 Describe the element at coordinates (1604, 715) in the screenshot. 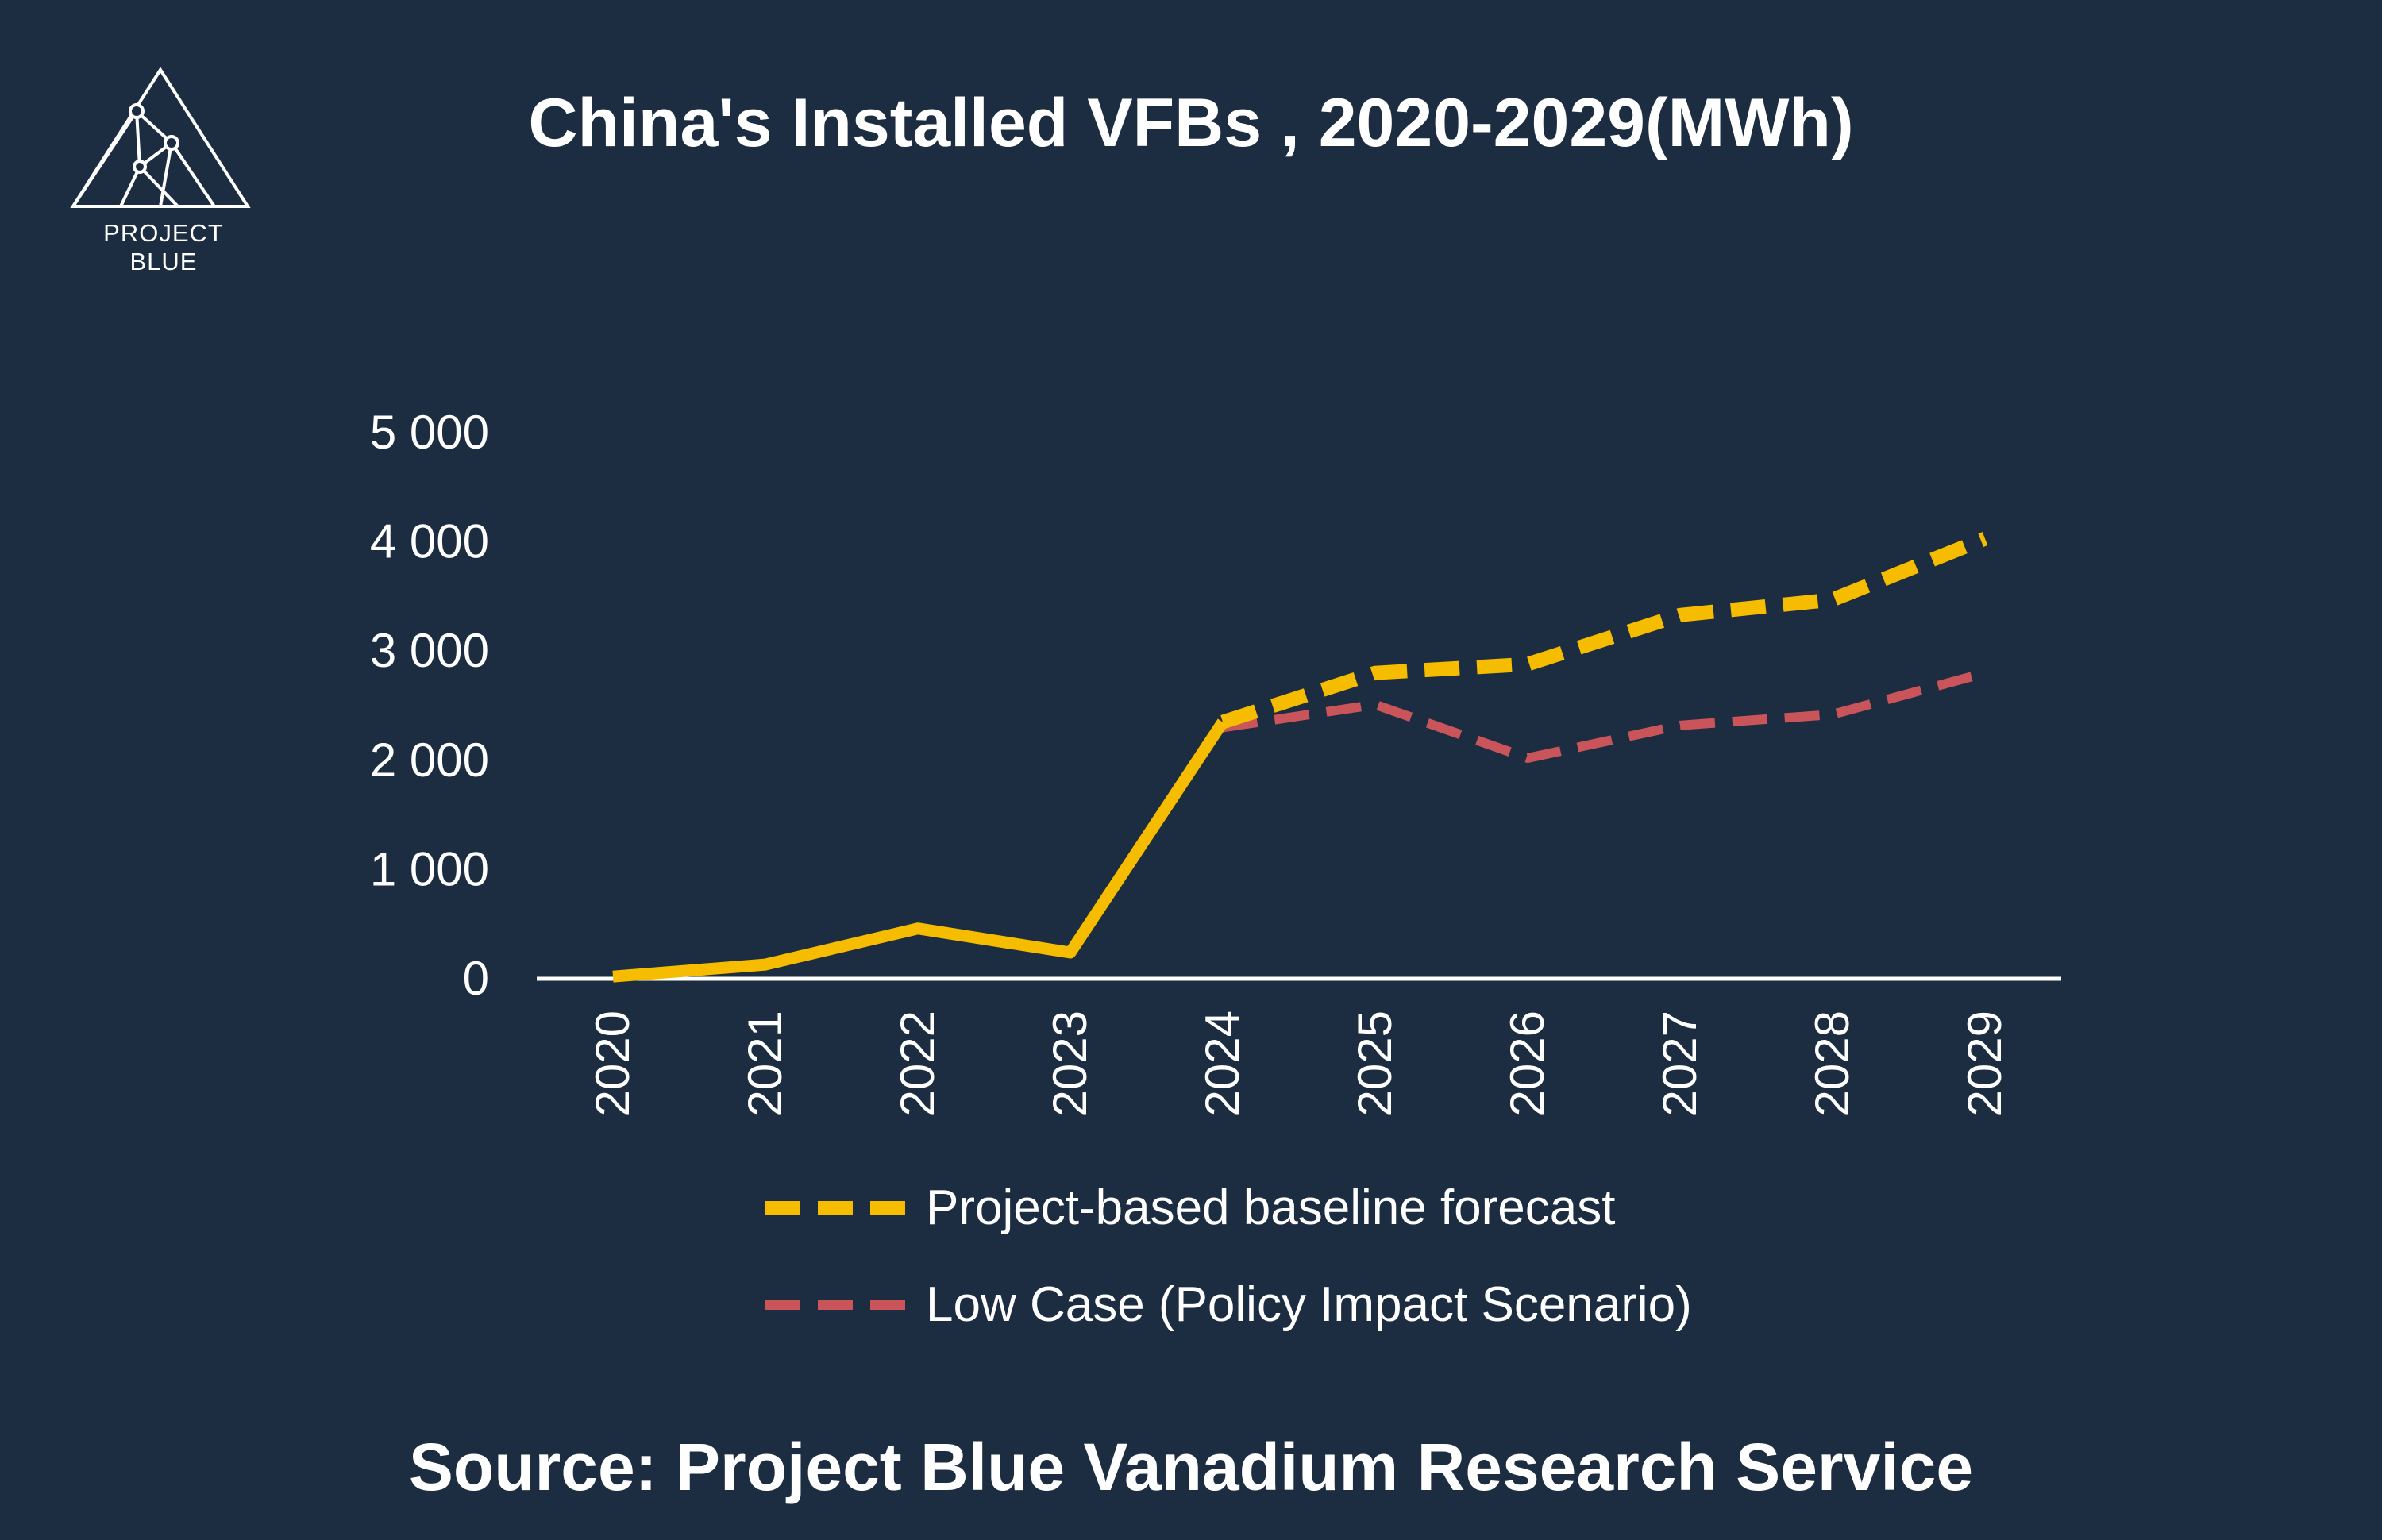

I see `series-line-low_case` at that location.